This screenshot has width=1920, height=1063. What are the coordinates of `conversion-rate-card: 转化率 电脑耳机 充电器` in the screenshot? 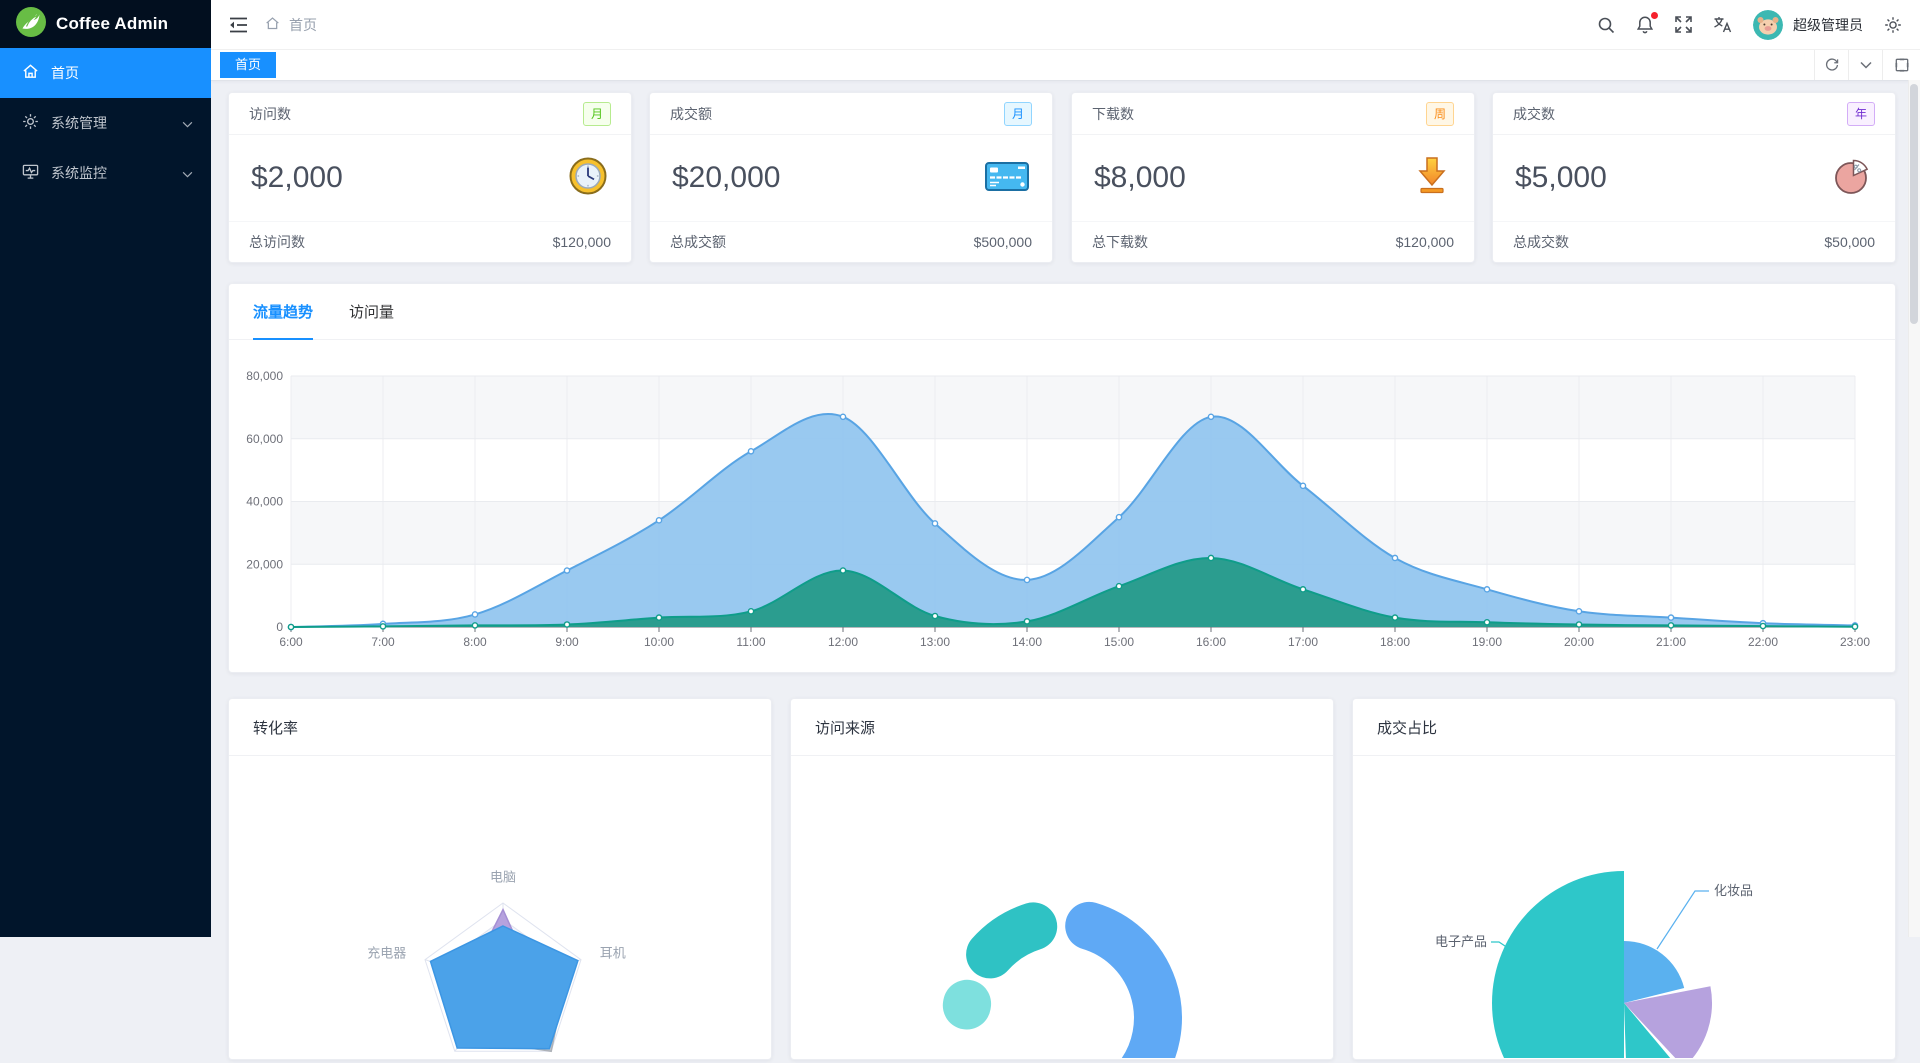 It's located at (500, 879).